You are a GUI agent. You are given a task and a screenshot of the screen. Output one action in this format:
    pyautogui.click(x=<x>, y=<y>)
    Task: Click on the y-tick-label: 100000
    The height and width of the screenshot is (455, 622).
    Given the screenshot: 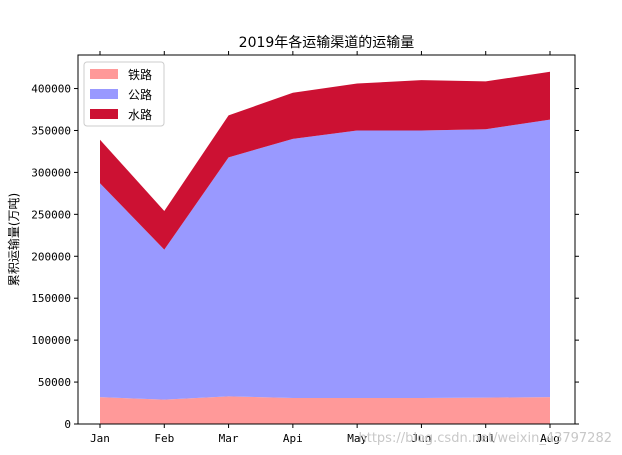 What is the action you would take?
    pyautogui.click(x=51, y=340)
    